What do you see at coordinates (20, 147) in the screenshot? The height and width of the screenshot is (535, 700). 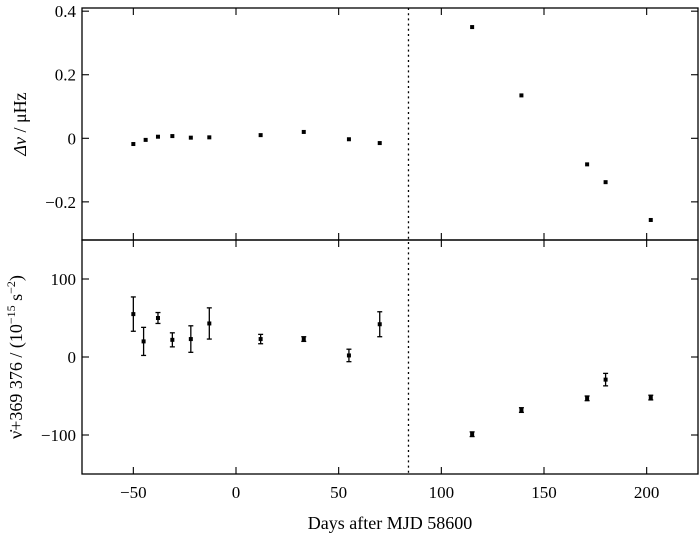 I see `top-y-axis-label-quantity: Δν` at bounding box center [20, 147].